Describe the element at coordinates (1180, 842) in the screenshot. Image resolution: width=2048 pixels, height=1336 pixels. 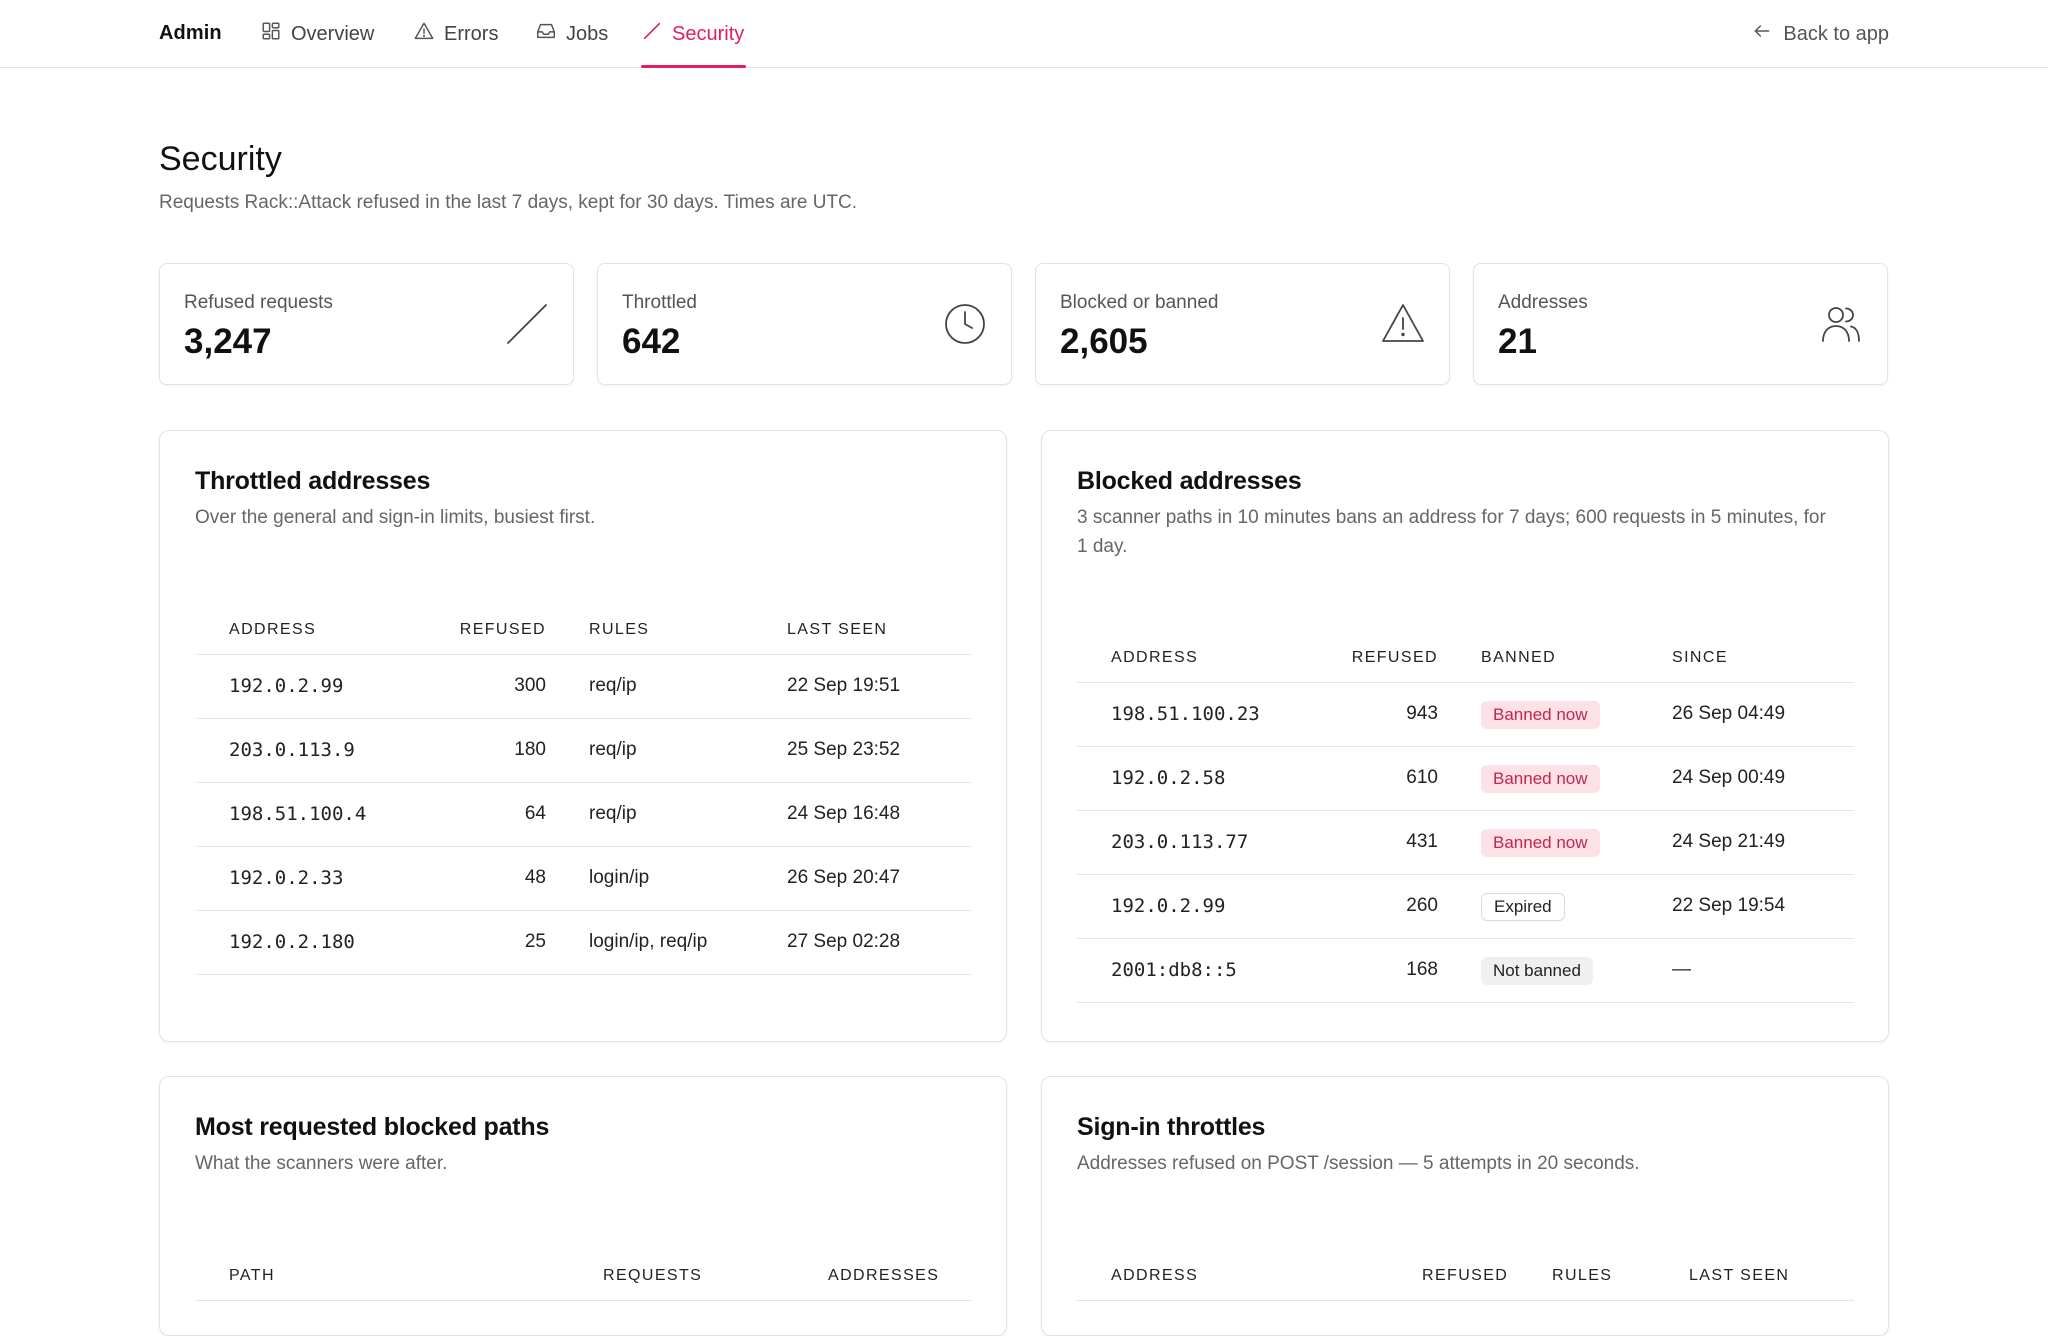
I see `address-cell: 203.0.113.77` at that location.